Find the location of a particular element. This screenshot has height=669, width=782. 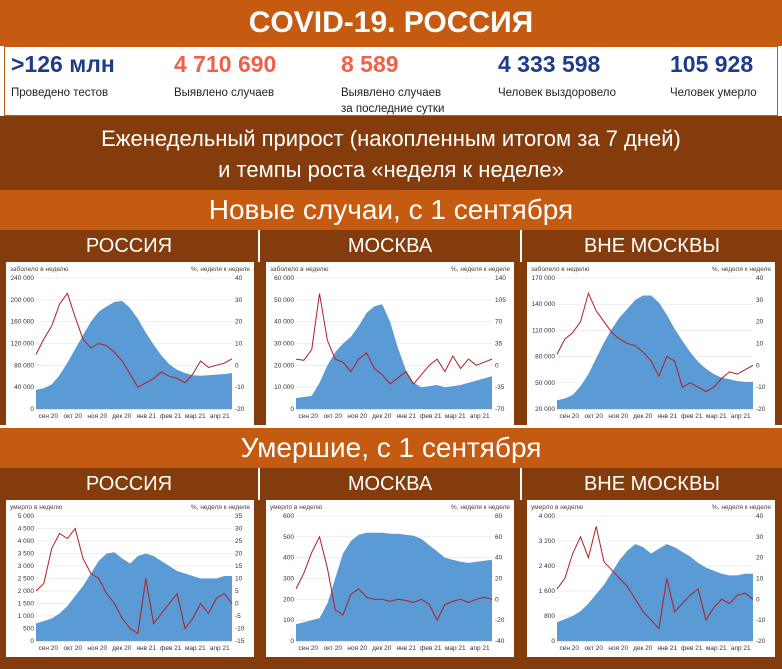

y-tick-right: -70 is located at coordinates (500, 409).